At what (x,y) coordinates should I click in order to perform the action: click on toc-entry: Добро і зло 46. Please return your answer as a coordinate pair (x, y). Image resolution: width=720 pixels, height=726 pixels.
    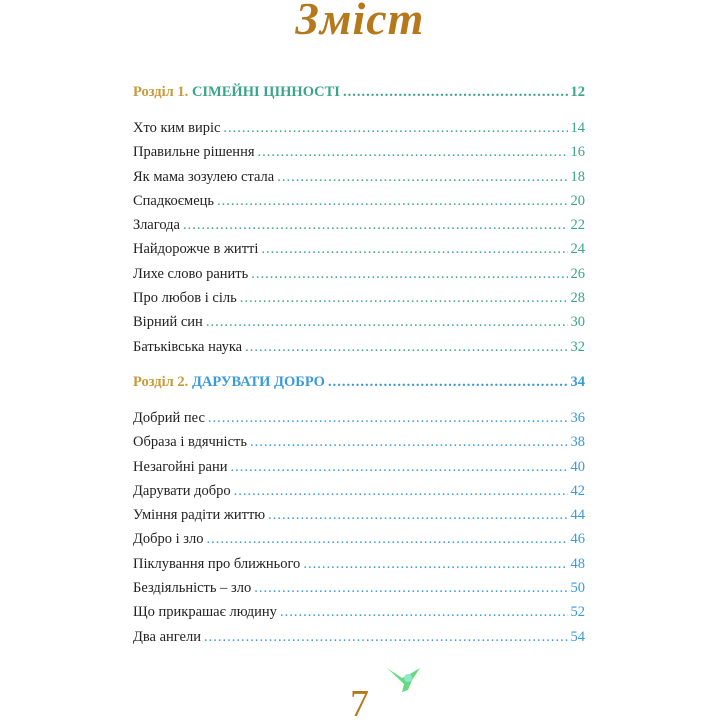
    Looking at the image, I should click on (359, 543).